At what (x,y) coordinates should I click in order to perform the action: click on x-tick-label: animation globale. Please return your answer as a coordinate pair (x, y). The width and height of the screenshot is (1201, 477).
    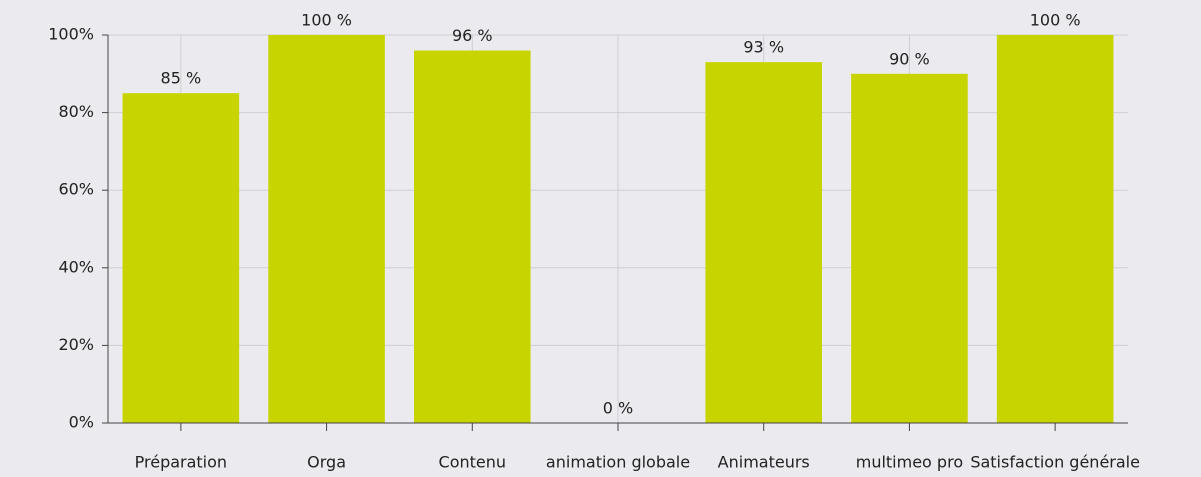
    Looking at the image, I should click on (618, 462).